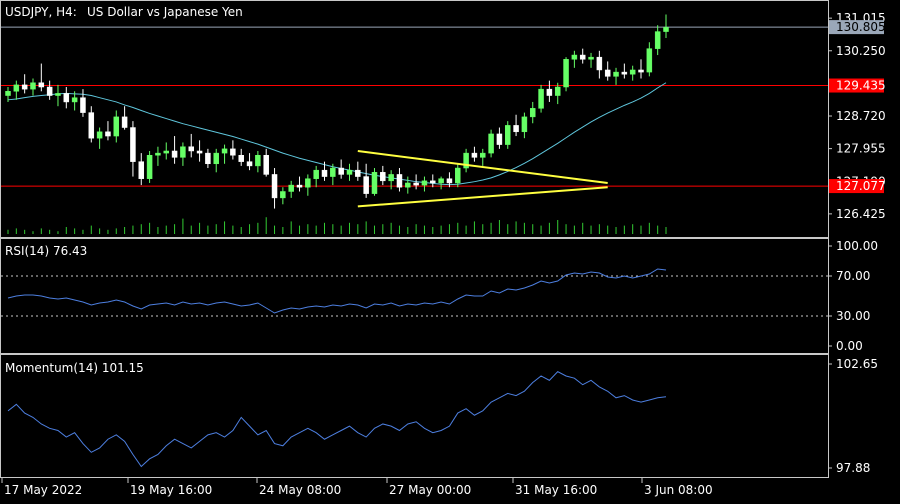 This screenshot has width=900, height=504. Describe the element at coordinates (857, 246) in the screenshot. I see `rsi-axis-tick-label: 100.00` at that location.